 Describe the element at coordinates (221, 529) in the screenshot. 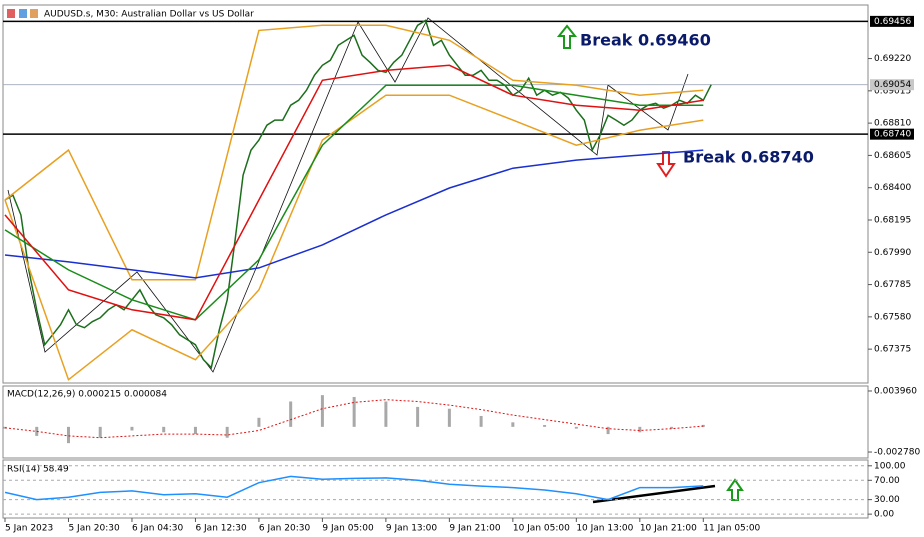

I see `x-tick-label: 6 Jan 12:30` at that location.